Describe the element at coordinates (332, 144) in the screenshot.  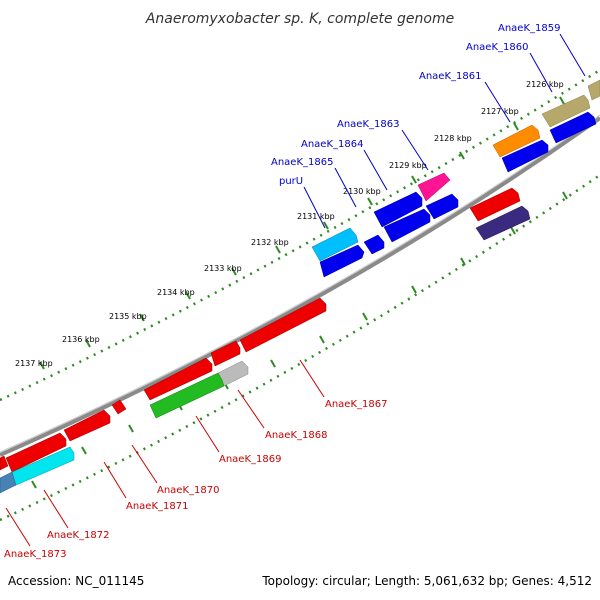
I see `gene-label-anaek-1864: AnaeK_1864` at that location.